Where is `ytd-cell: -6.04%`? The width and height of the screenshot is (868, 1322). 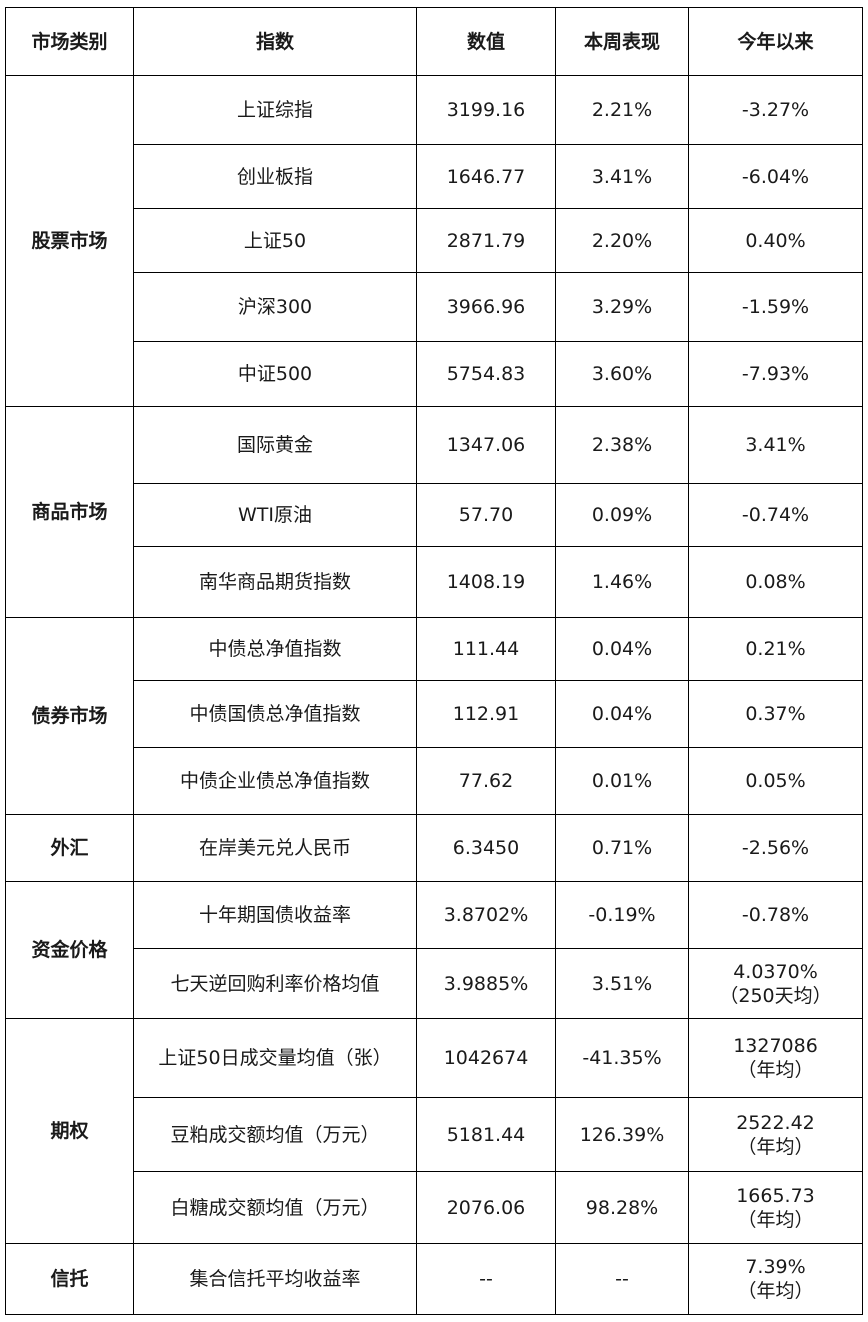
ytd-cell: -6.04% is located at coordinates (775, 176).